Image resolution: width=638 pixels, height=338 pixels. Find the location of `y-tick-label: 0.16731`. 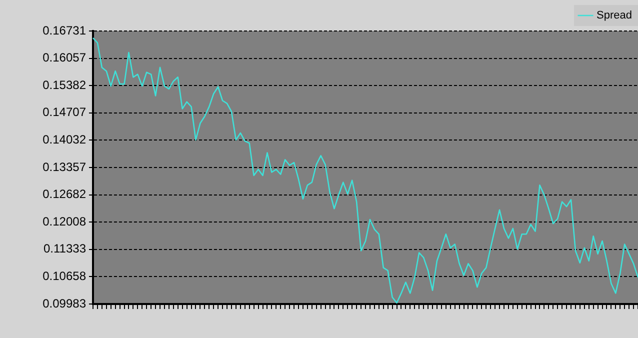

y-tick-label: 0.16731 is located at coordinates (64, 30).